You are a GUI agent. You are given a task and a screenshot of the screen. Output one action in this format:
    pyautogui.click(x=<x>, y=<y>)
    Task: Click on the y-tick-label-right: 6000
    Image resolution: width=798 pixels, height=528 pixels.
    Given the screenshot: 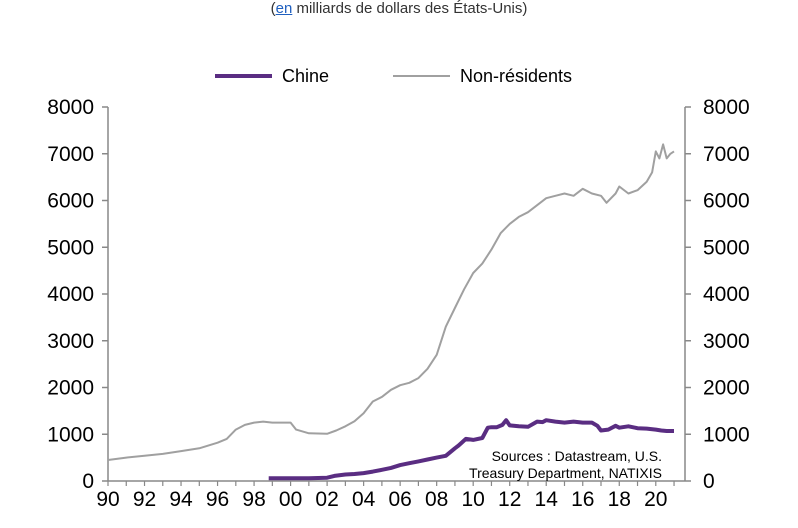 What is the action you would take?
    pyautogui.click(x=726, y=201)
    